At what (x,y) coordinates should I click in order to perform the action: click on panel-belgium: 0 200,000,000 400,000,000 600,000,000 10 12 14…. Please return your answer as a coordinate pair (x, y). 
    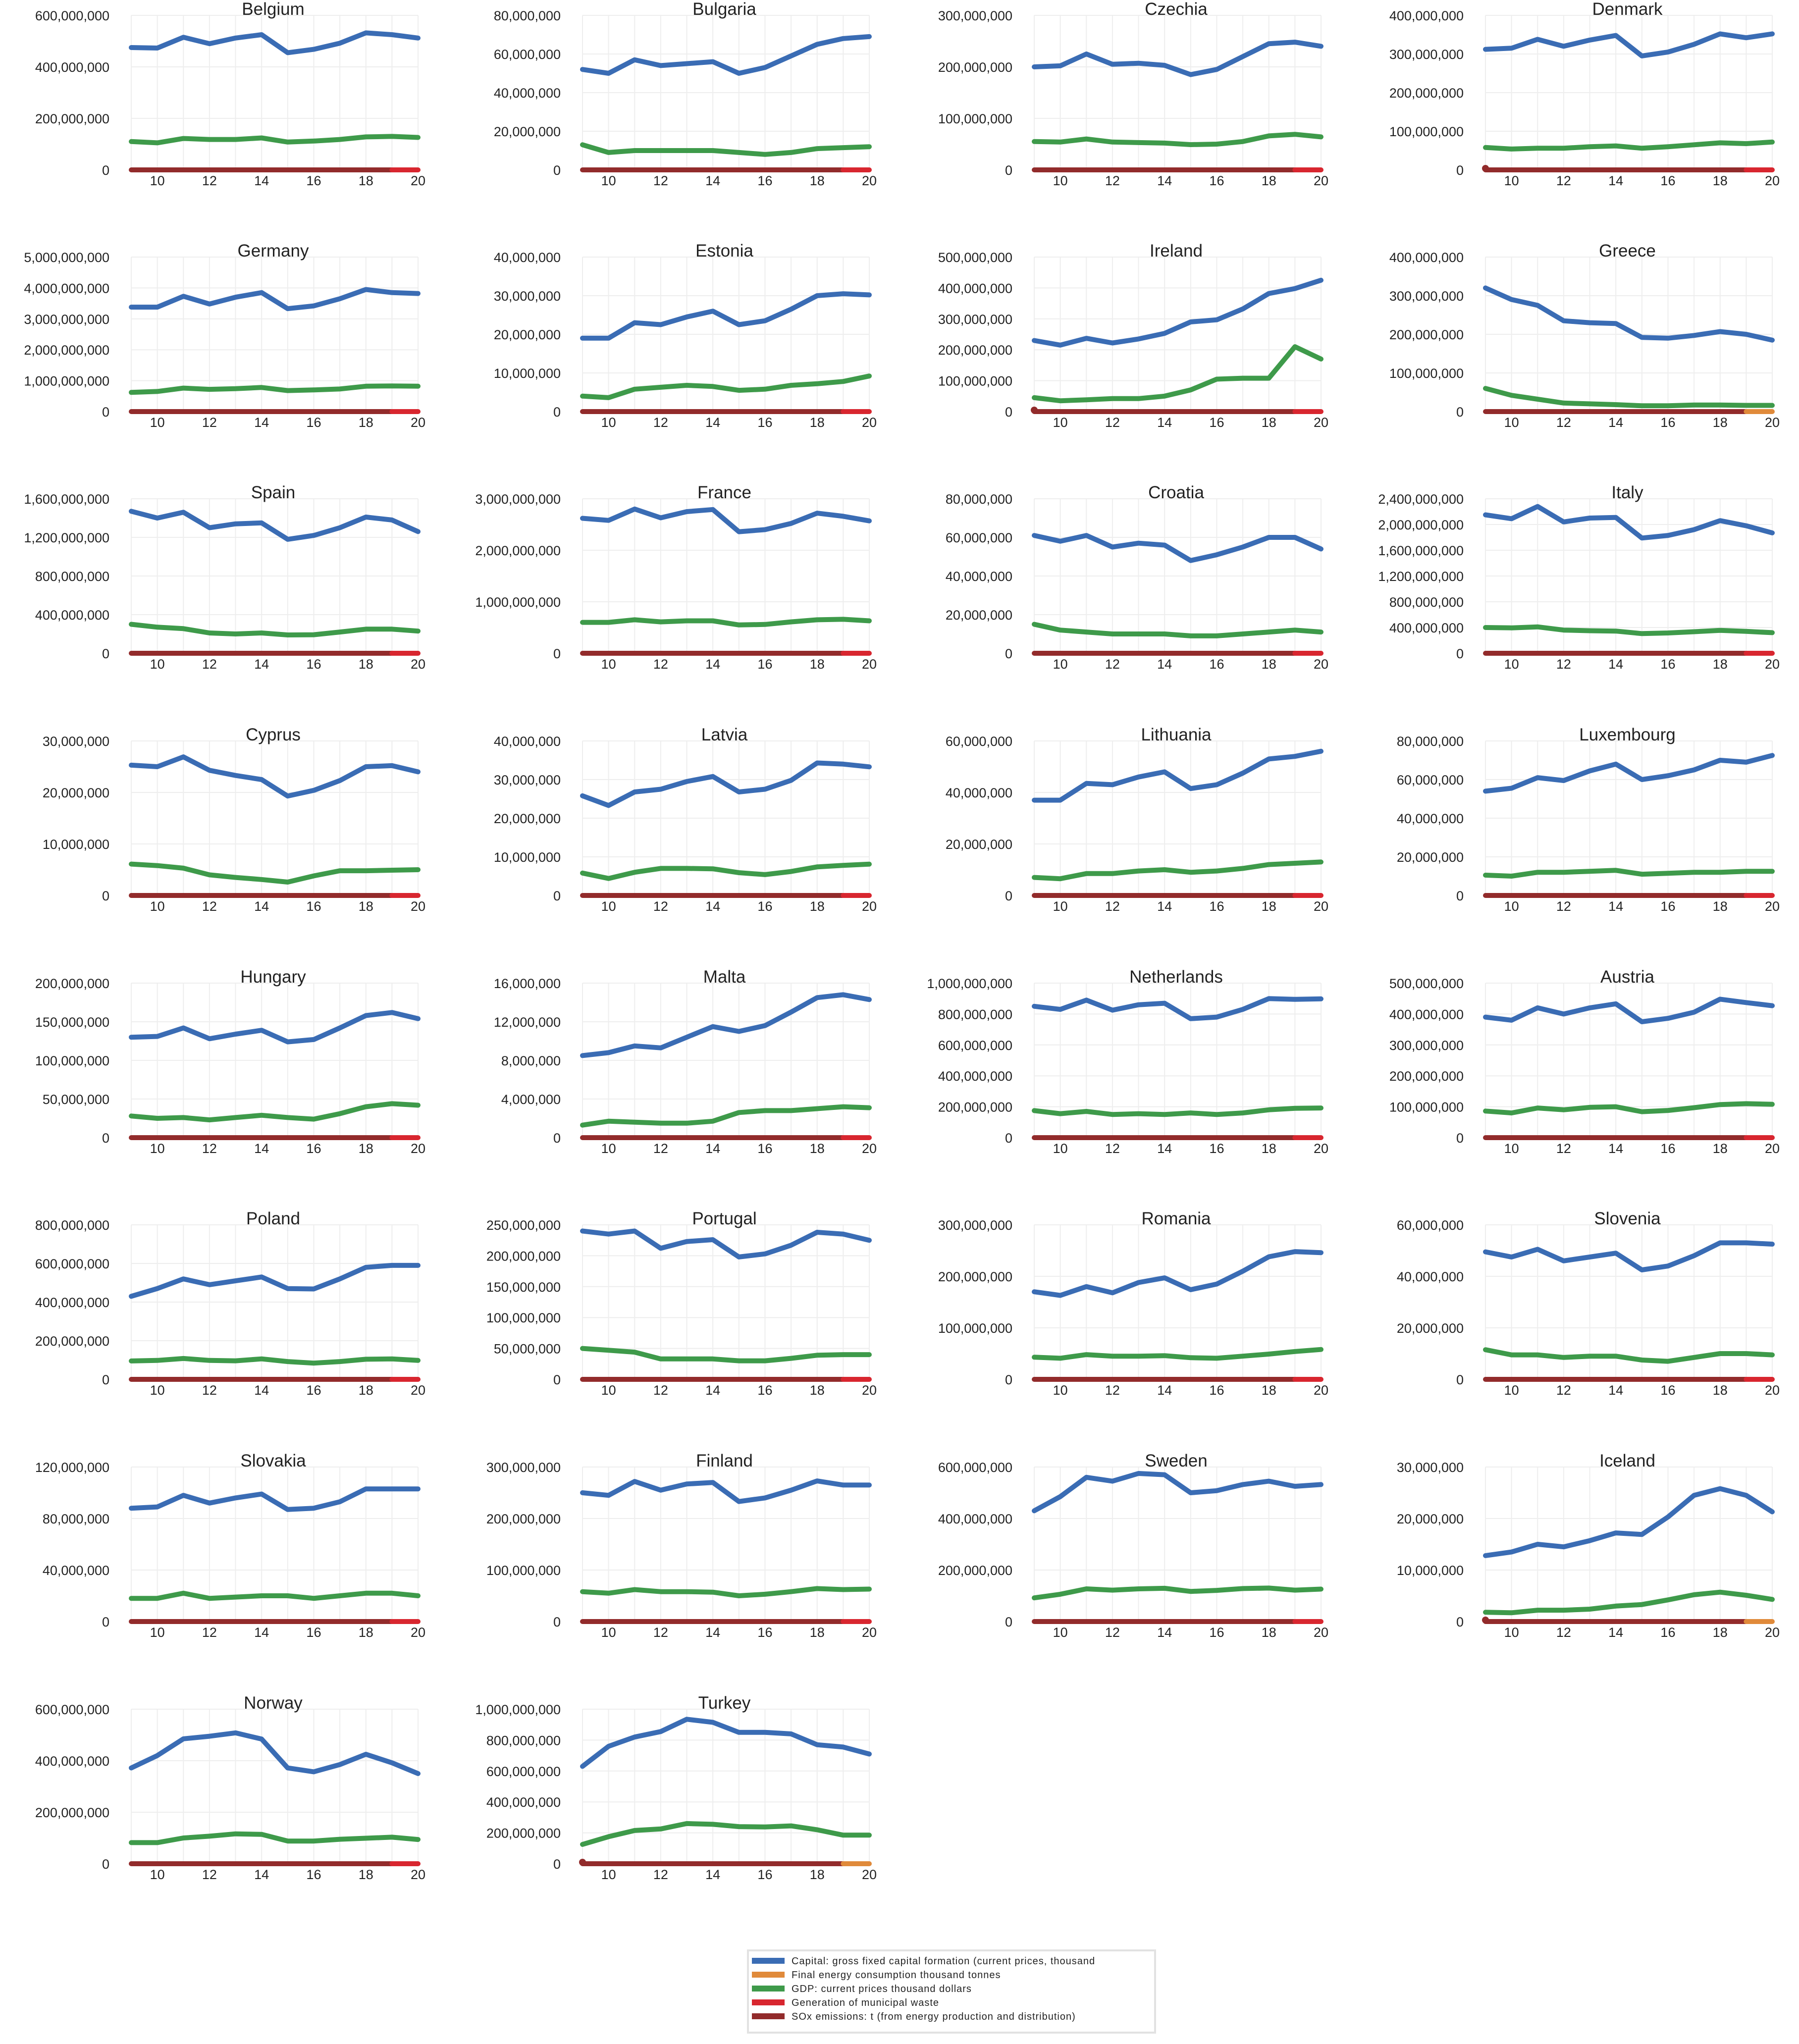
    Looking at the image, I should click on (230, 94).